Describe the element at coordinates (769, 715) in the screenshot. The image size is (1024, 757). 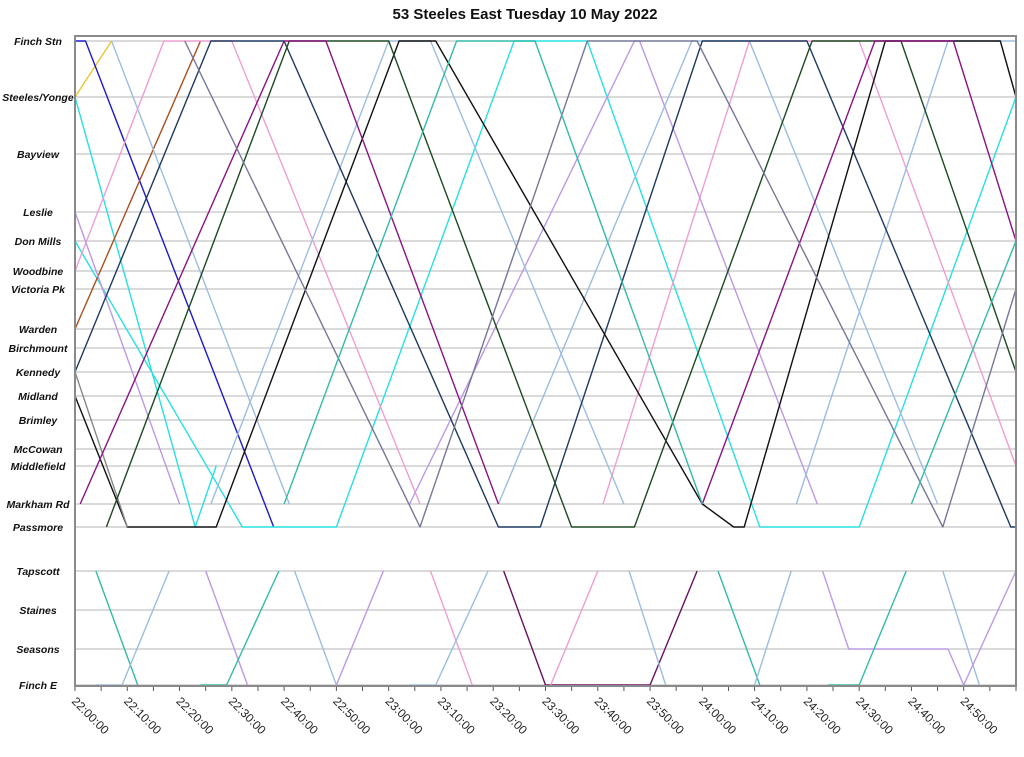
I see `x-tick-label: 24:10:00` at that location.